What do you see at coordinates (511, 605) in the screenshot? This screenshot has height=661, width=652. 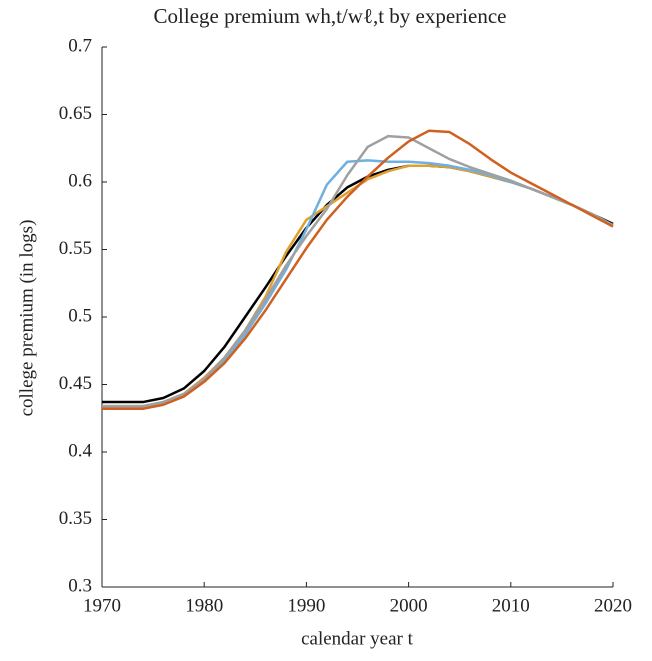 I see `x-tick-label: 2010` at bounding box center [511, 605].